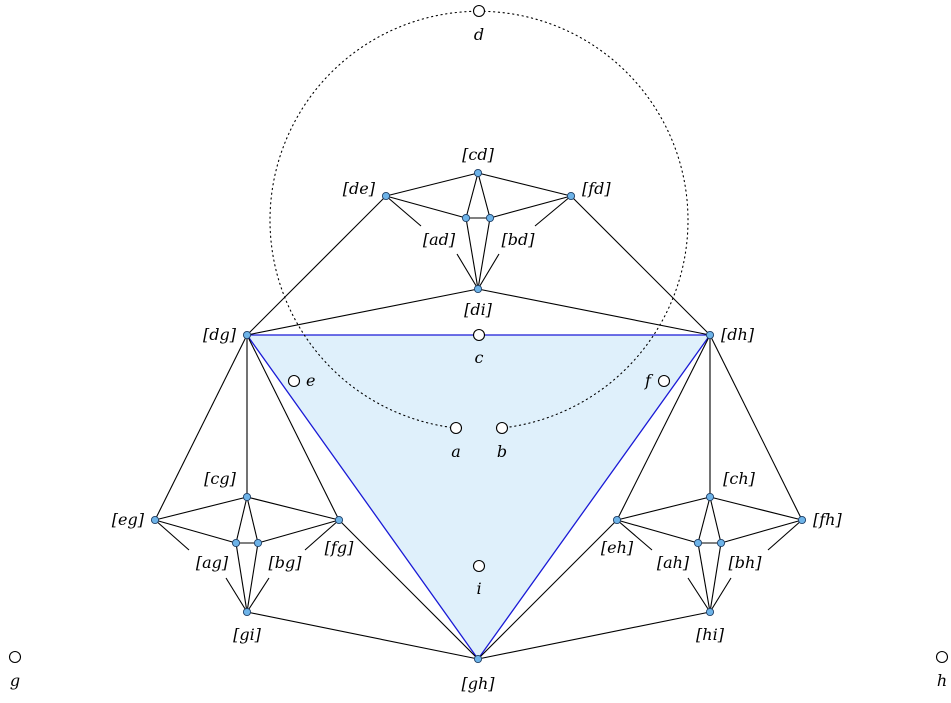  I want to click on vertex-label-ag: [ag], so click(212, 562).